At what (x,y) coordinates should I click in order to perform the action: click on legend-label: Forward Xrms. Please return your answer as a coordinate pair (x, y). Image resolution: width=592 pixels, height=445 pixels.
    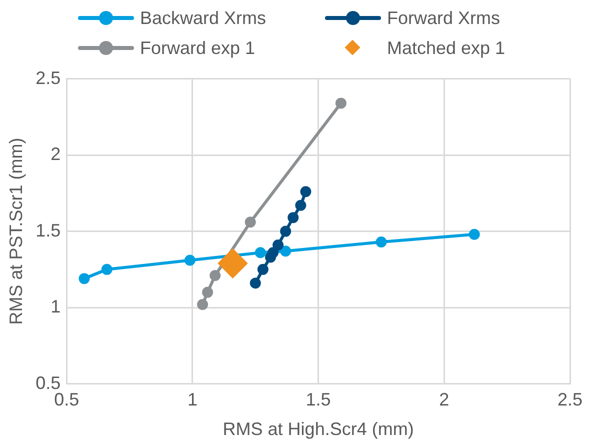
    Looking at the image, I should click on (443, 18).